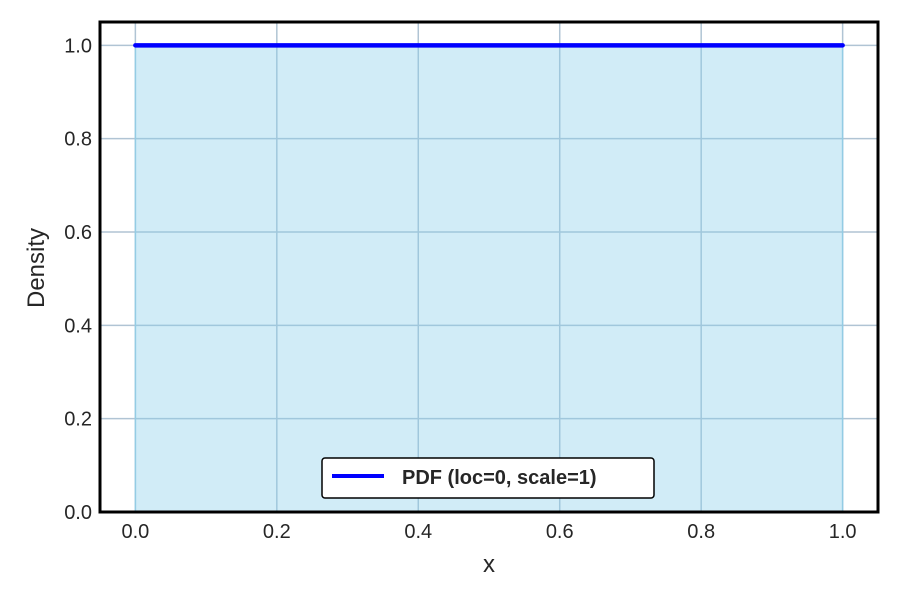 Image resolution: width=900 pixels, height=605 pixels. What do you see at coordinates (701, 532) in the screenshot?
I see `x-tick-label: 0.8` at bounding box center [701, 532].